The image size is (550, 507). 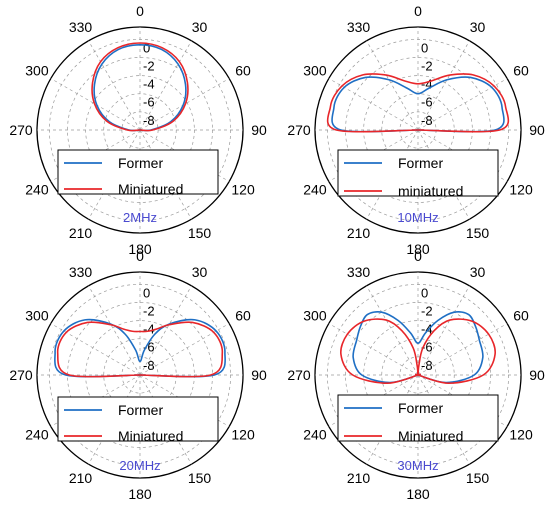 What do you see at coordinates (139, 465) in the screenshot?
I see `frequency-label: 20MHz` at bounding box center [139, 465].